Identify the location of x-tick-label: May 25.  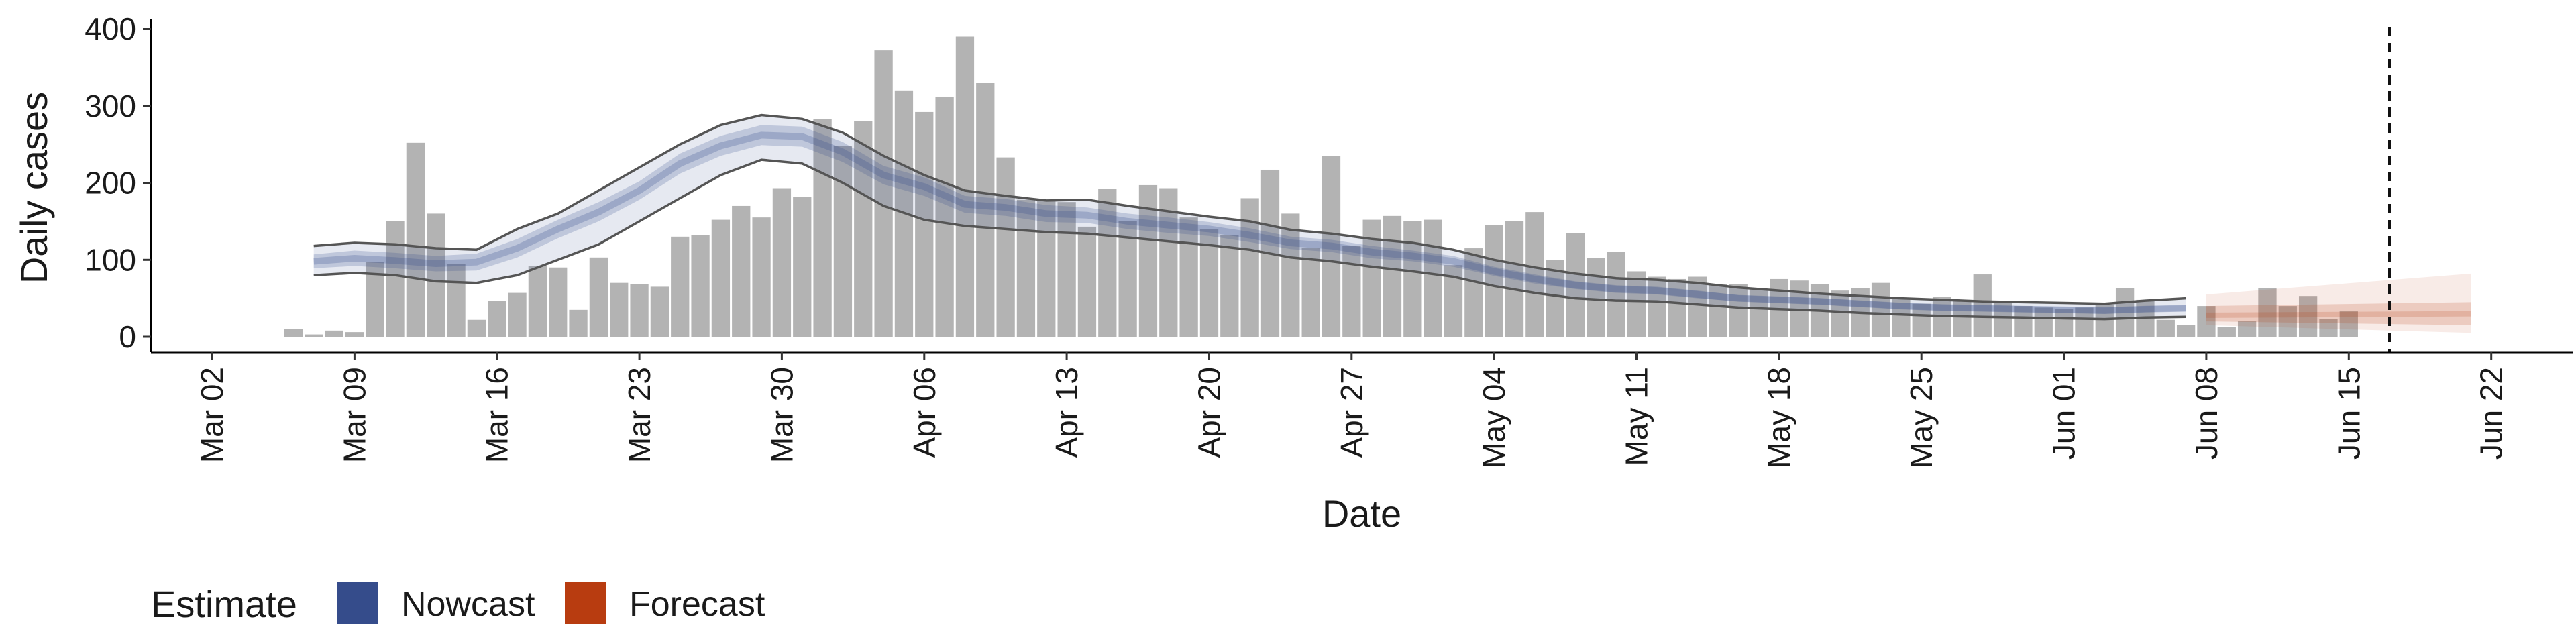
(1921, 417).